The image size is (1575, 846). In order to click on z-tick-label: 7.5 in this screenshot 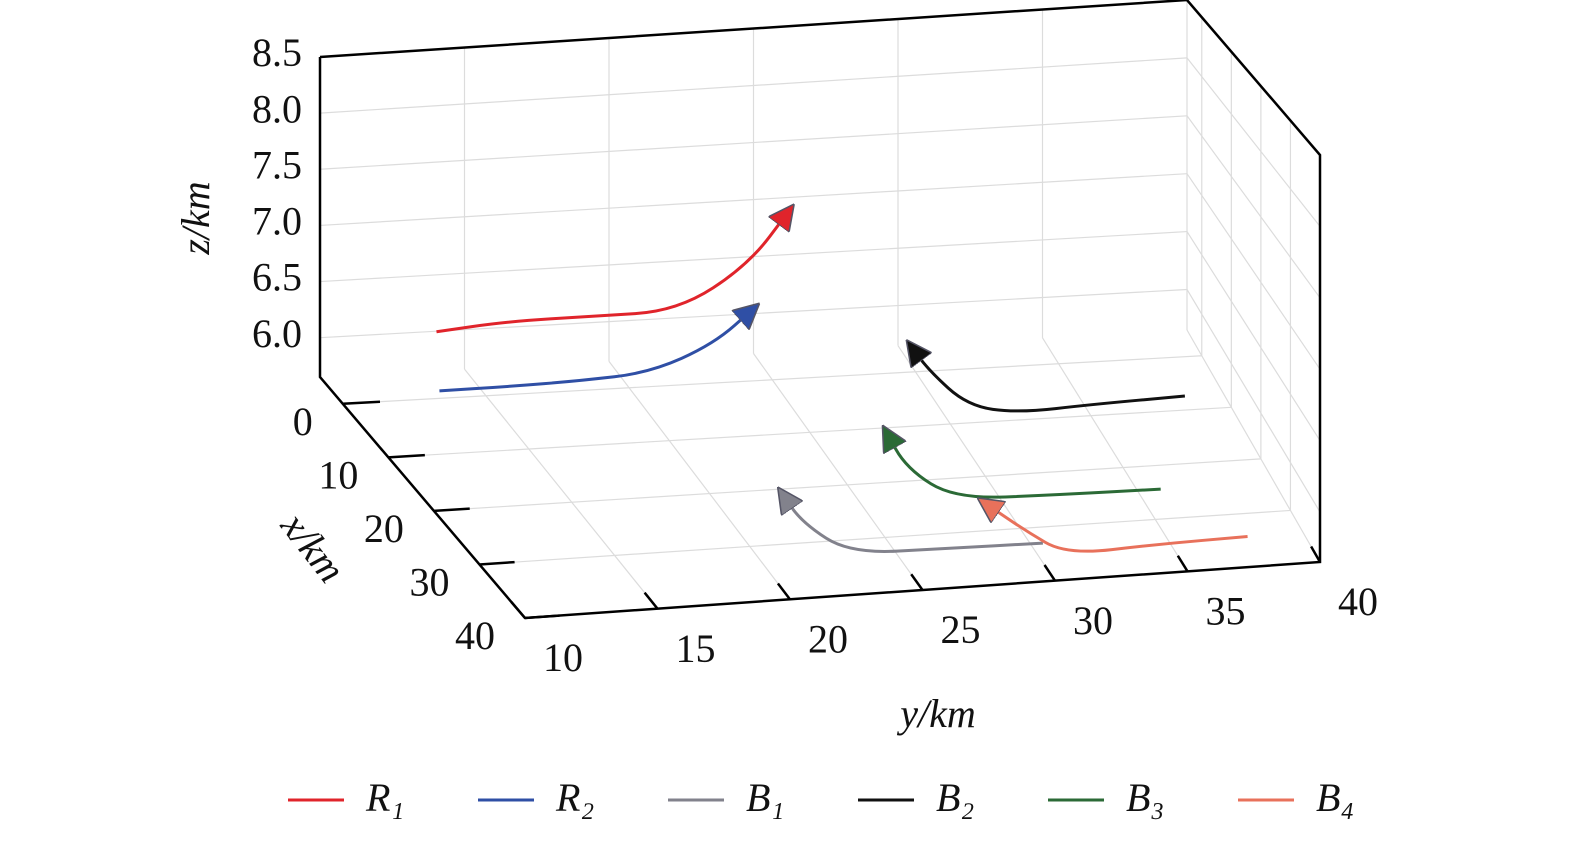, I will do `click(277, 164)`.